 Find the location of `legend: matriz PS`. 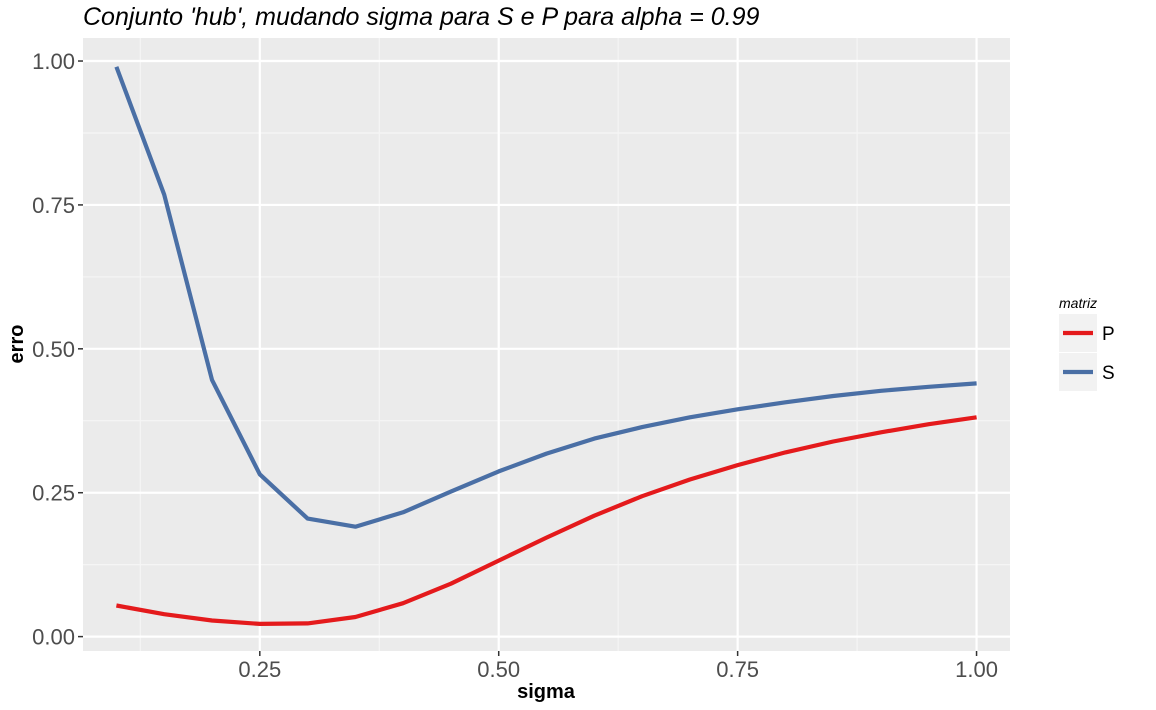

legend: matriz PS is located at coordinates (1087, 343).